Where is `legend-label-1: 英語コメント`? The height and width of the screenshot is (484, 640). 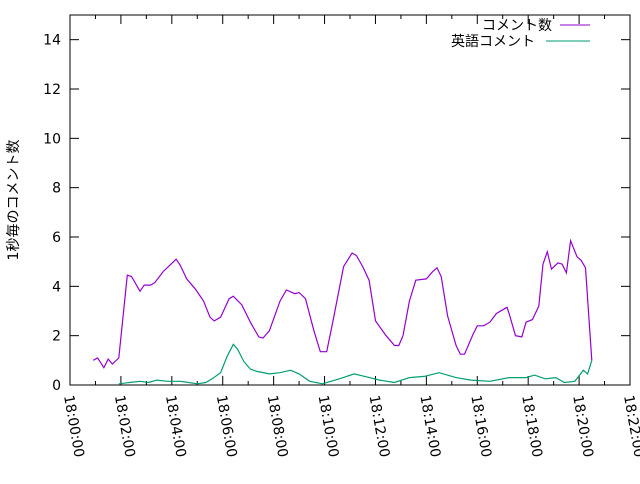 legend-label-1: 英語コメント is located at coordinates (493, 41).